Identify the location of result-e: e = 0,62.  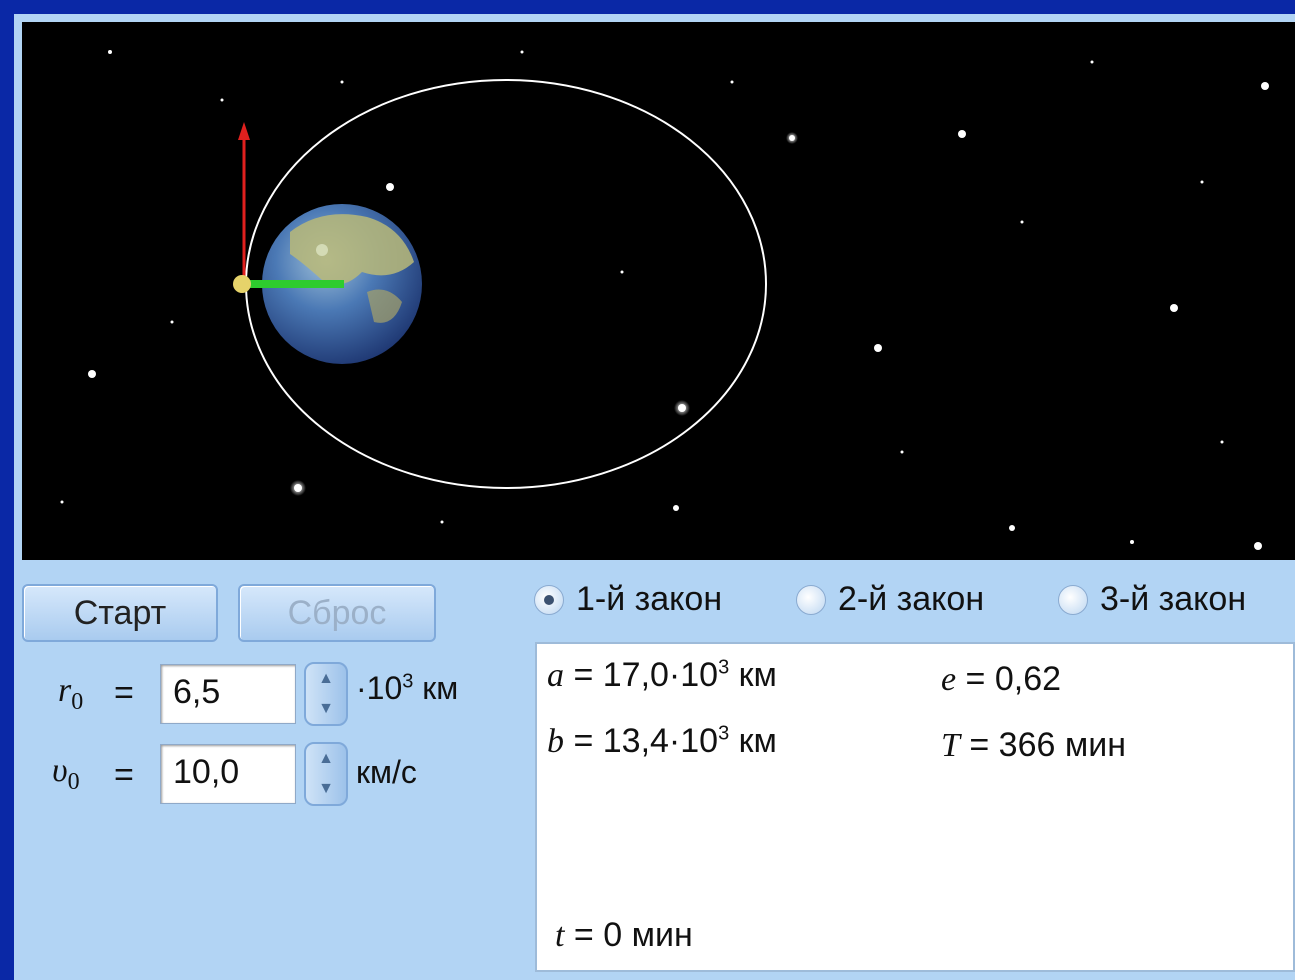
(1001, 679).